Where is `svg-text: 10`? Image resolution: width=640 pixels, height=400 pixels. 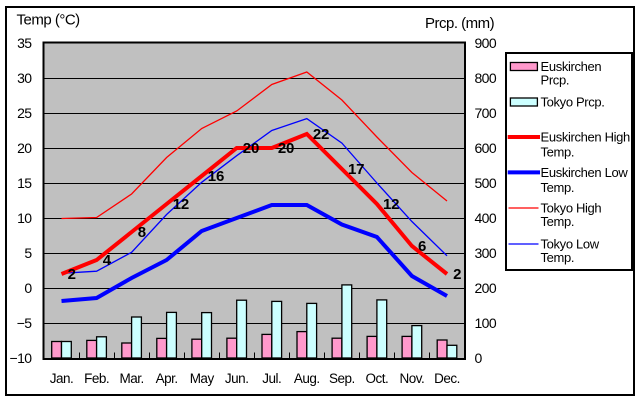
svg-text: 10 is located at coordinates (24, 218).